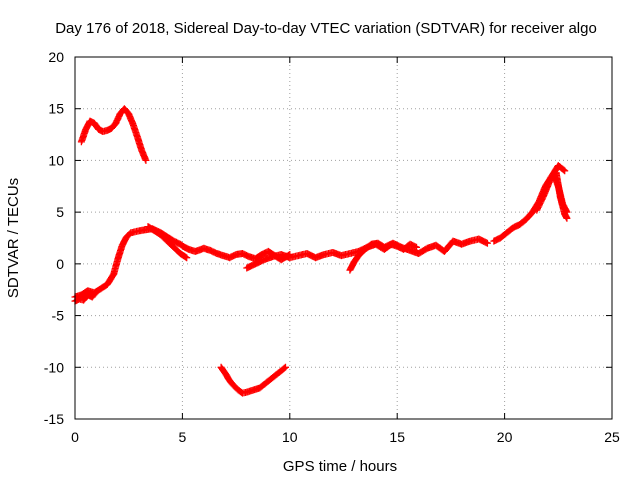  Describe the element at coordinates (113, 134) in the screenshot. I see `series-upper-arc` at that location.